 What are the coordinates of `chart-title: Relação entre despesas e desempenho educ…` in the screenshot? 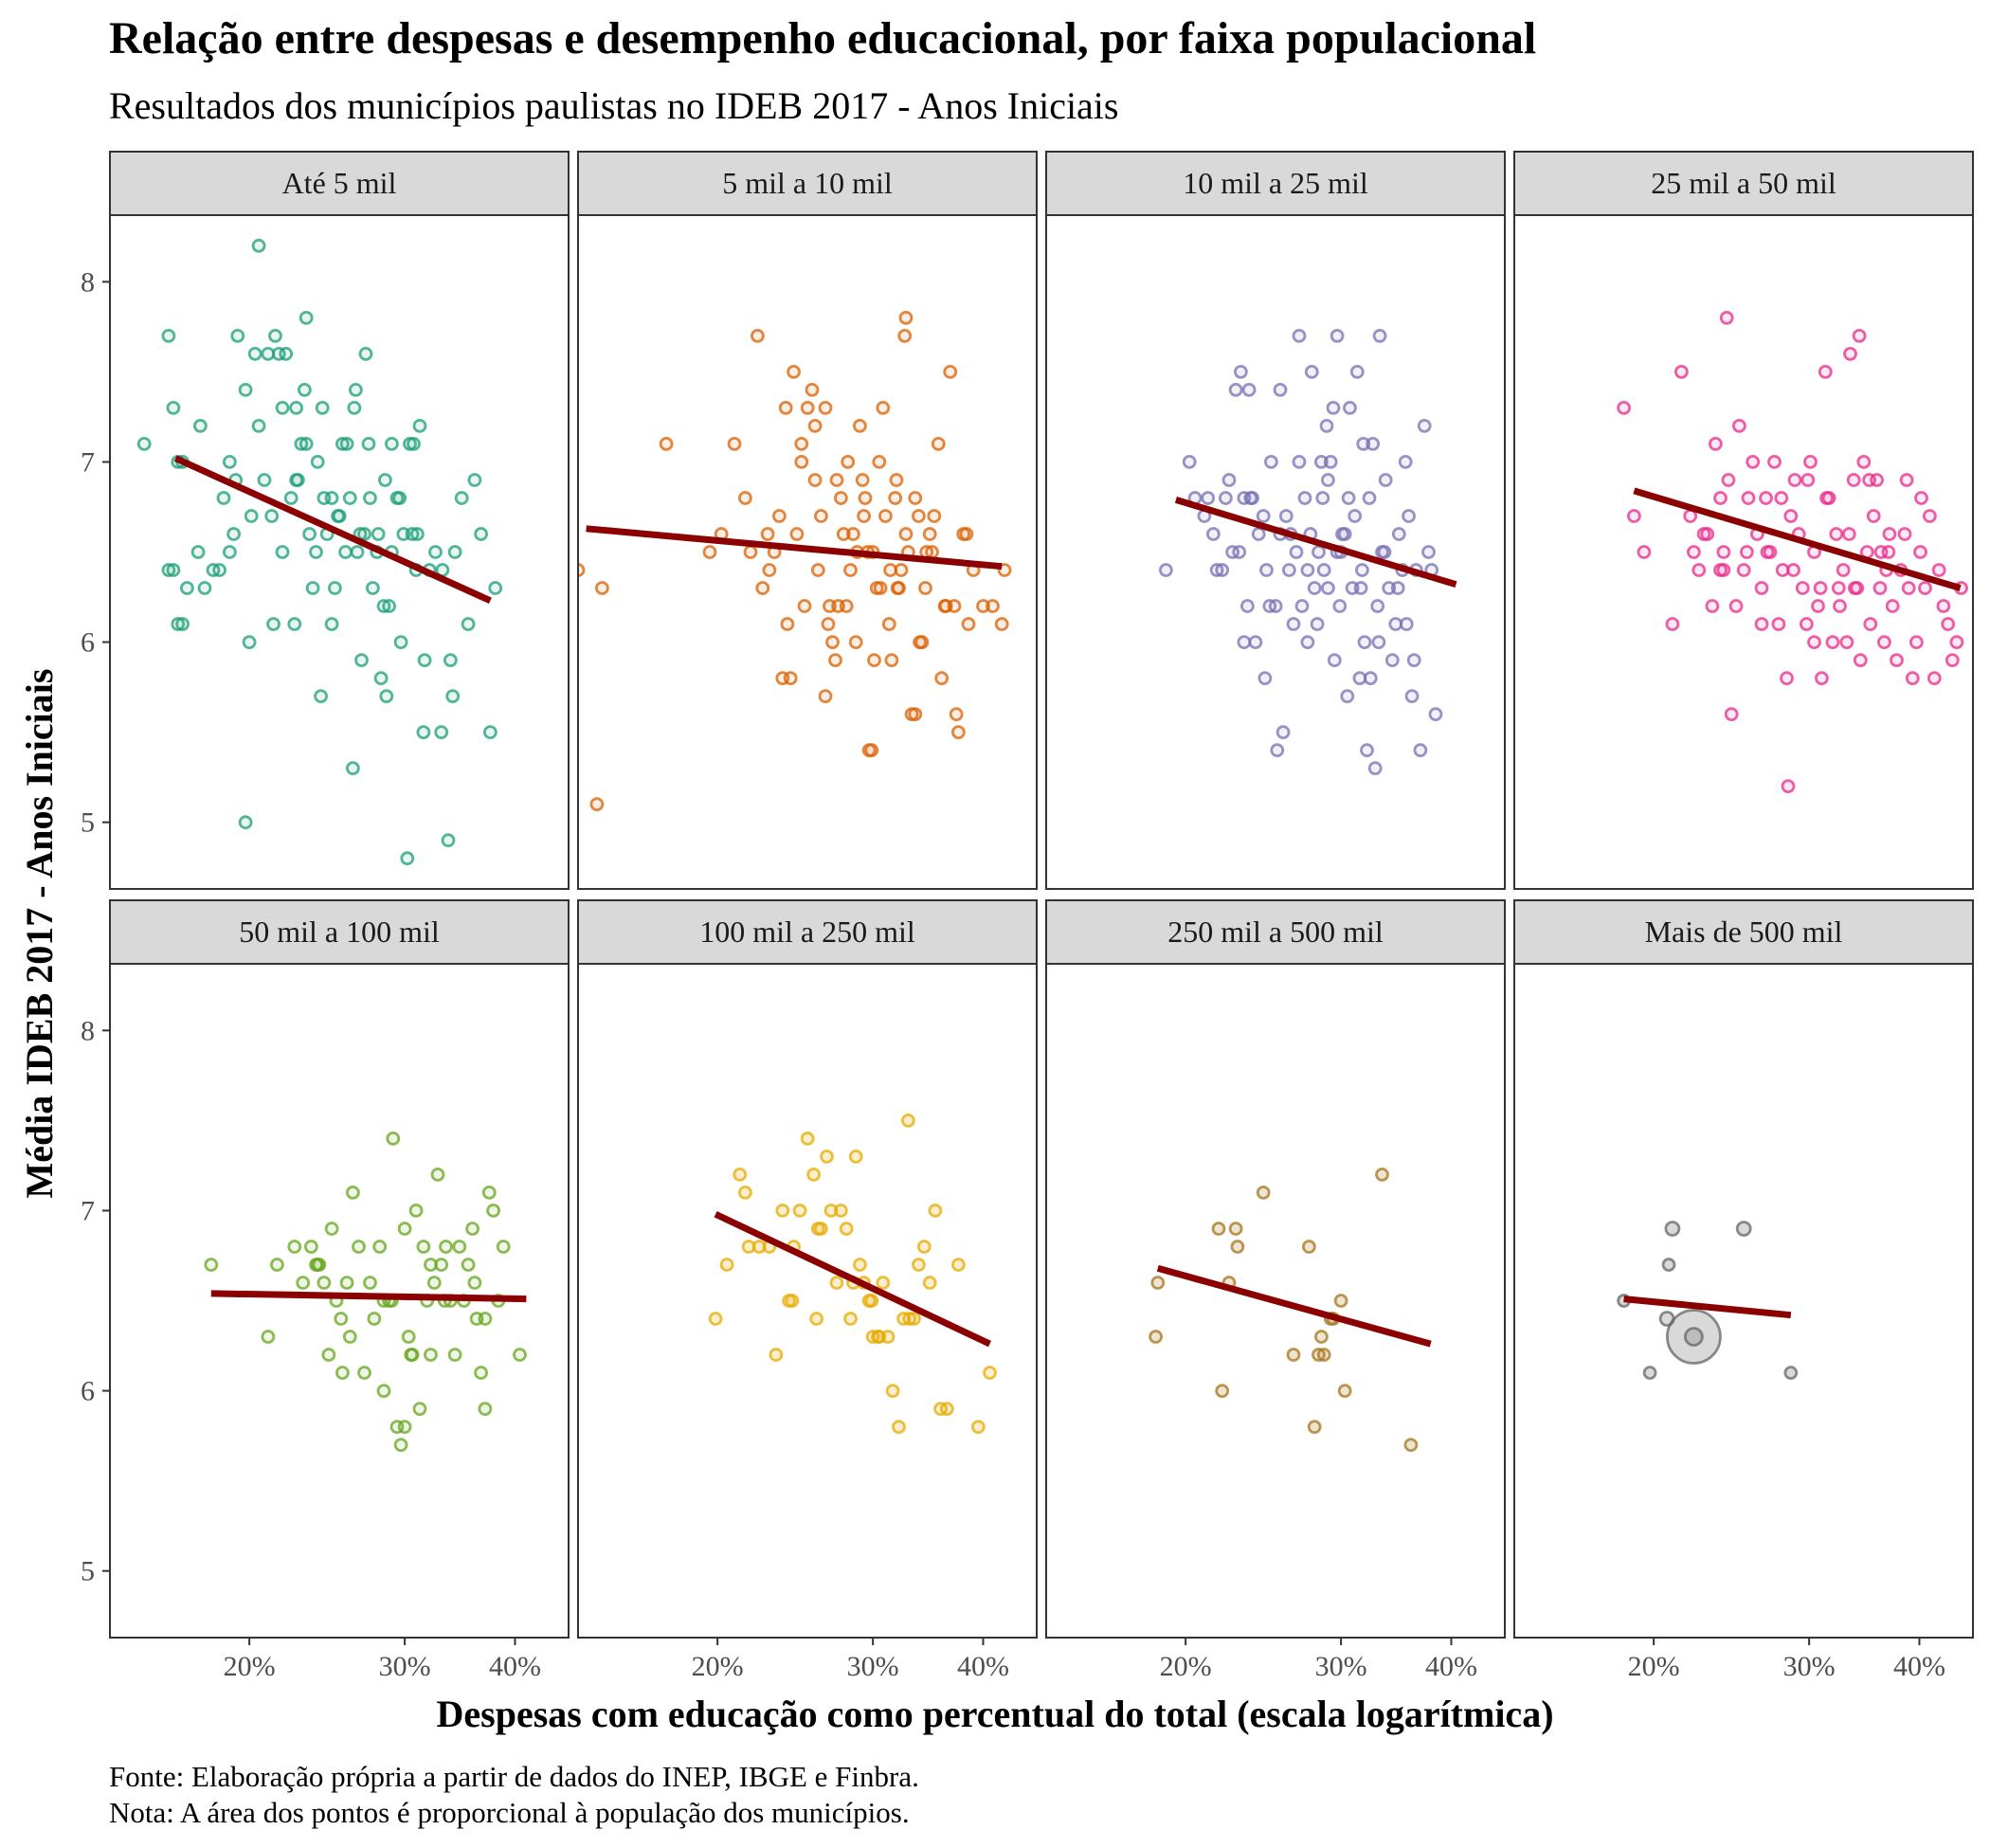 It's located at (822, 38).